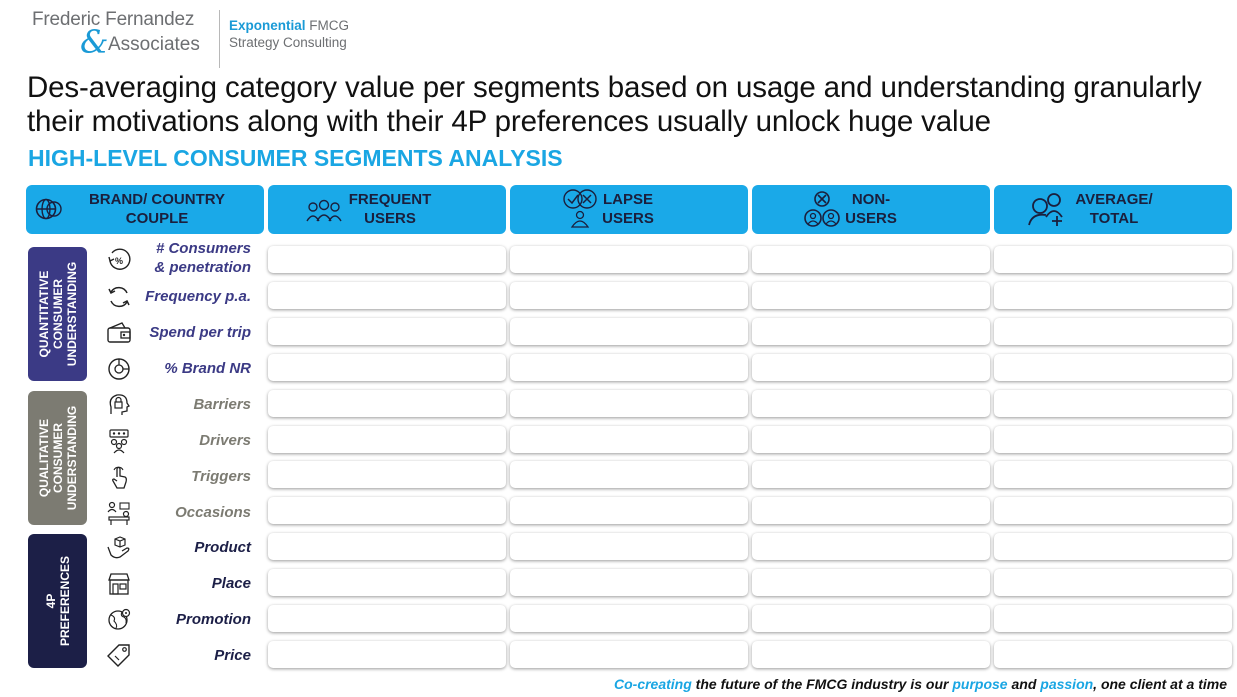 Image resolution: width=1237 pixels, height=697 pixels. Describe the element at coordinates (198, 296) in the screenshot. I see `row-label-frequency: Frequency p.a.` at that location.